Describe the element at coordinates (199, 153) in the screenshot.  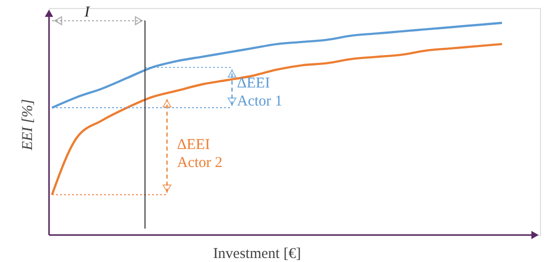
I see `annotation: ΔEEI Actor 2` at that location.